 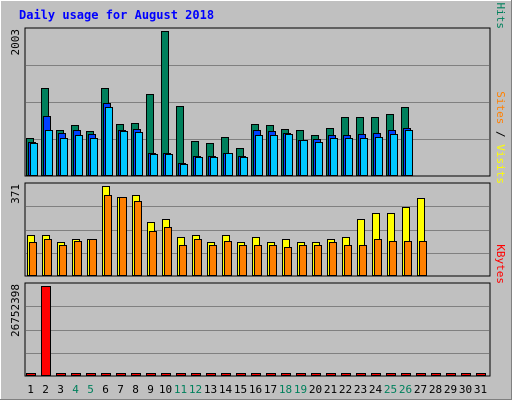 I want to click on x-tick-day-24: 24, so click(x=376, y=389).